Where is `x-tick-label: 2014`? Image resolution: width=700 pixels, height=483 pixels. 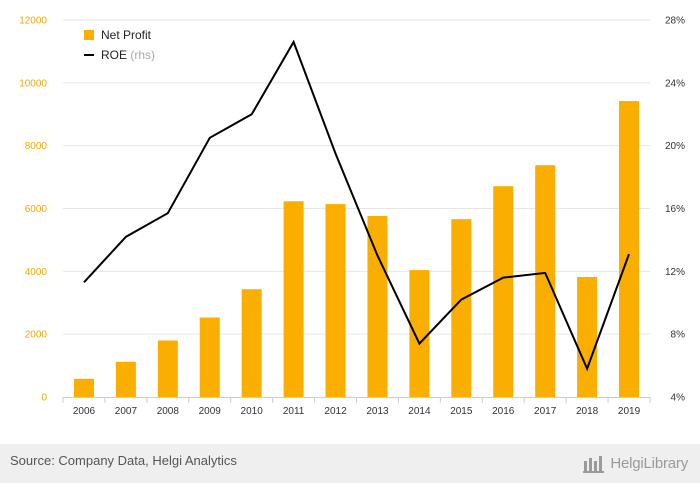
x-tick-label: 2014 is located at coordinates (419, 411).